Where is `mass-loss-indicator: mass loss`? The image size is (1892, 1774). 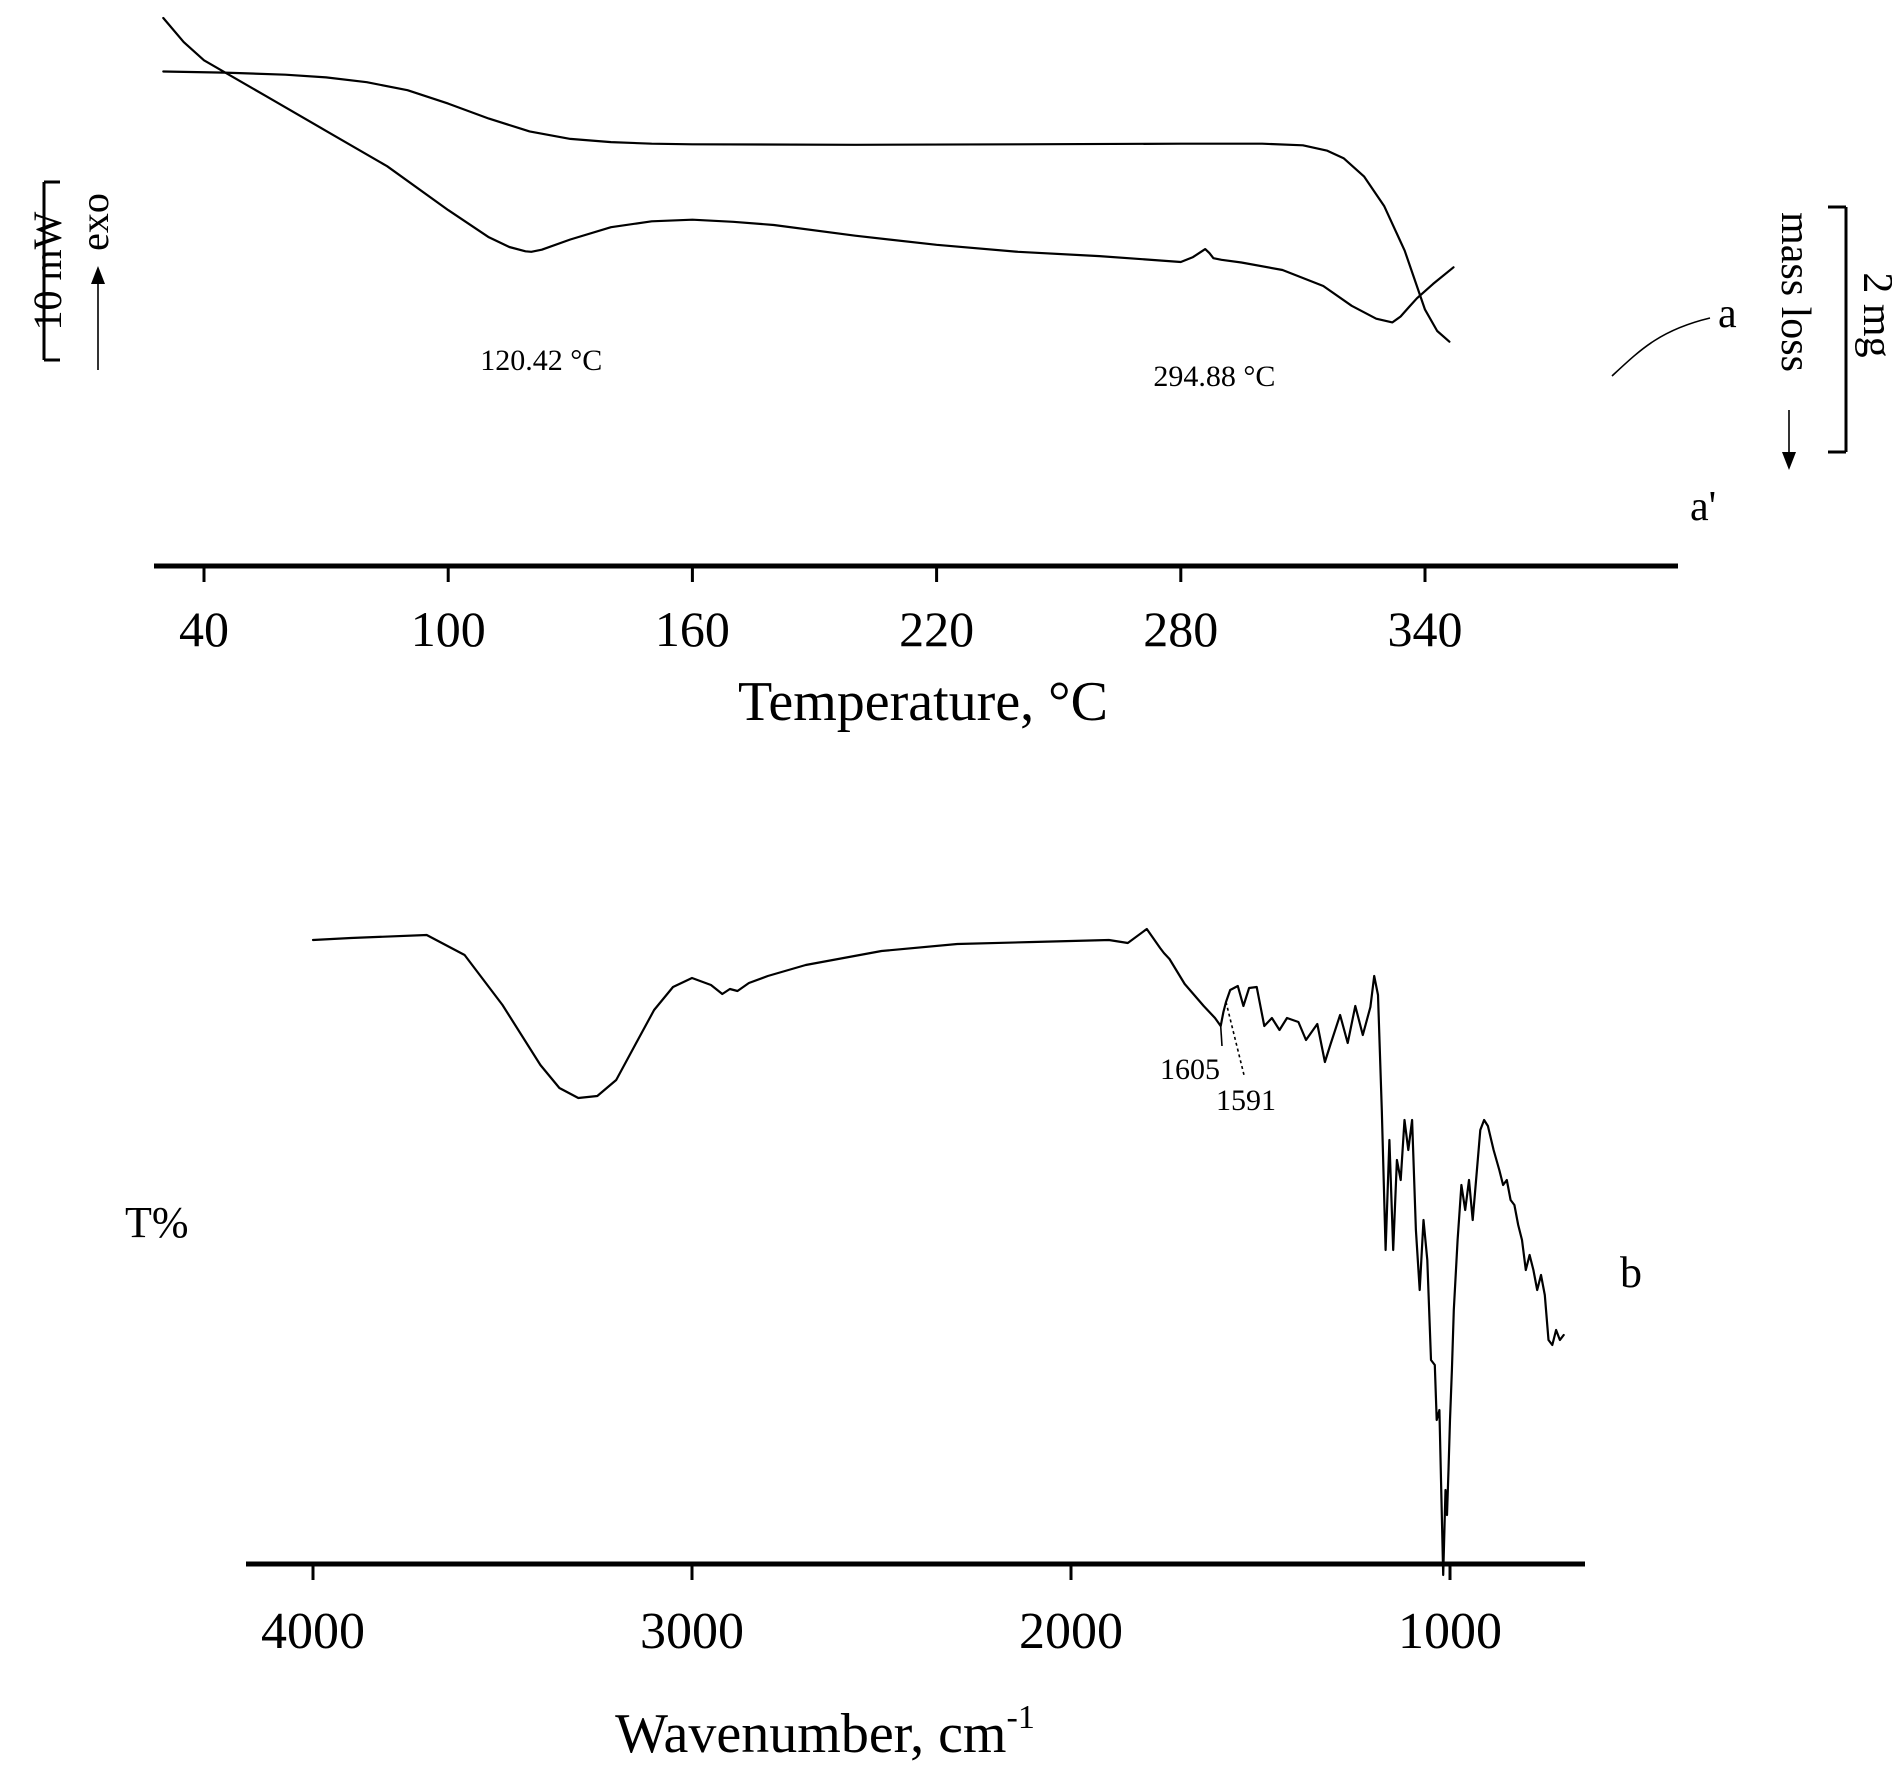 mass-loss-indicator: mass loss is located at coordinates (1795, 341).